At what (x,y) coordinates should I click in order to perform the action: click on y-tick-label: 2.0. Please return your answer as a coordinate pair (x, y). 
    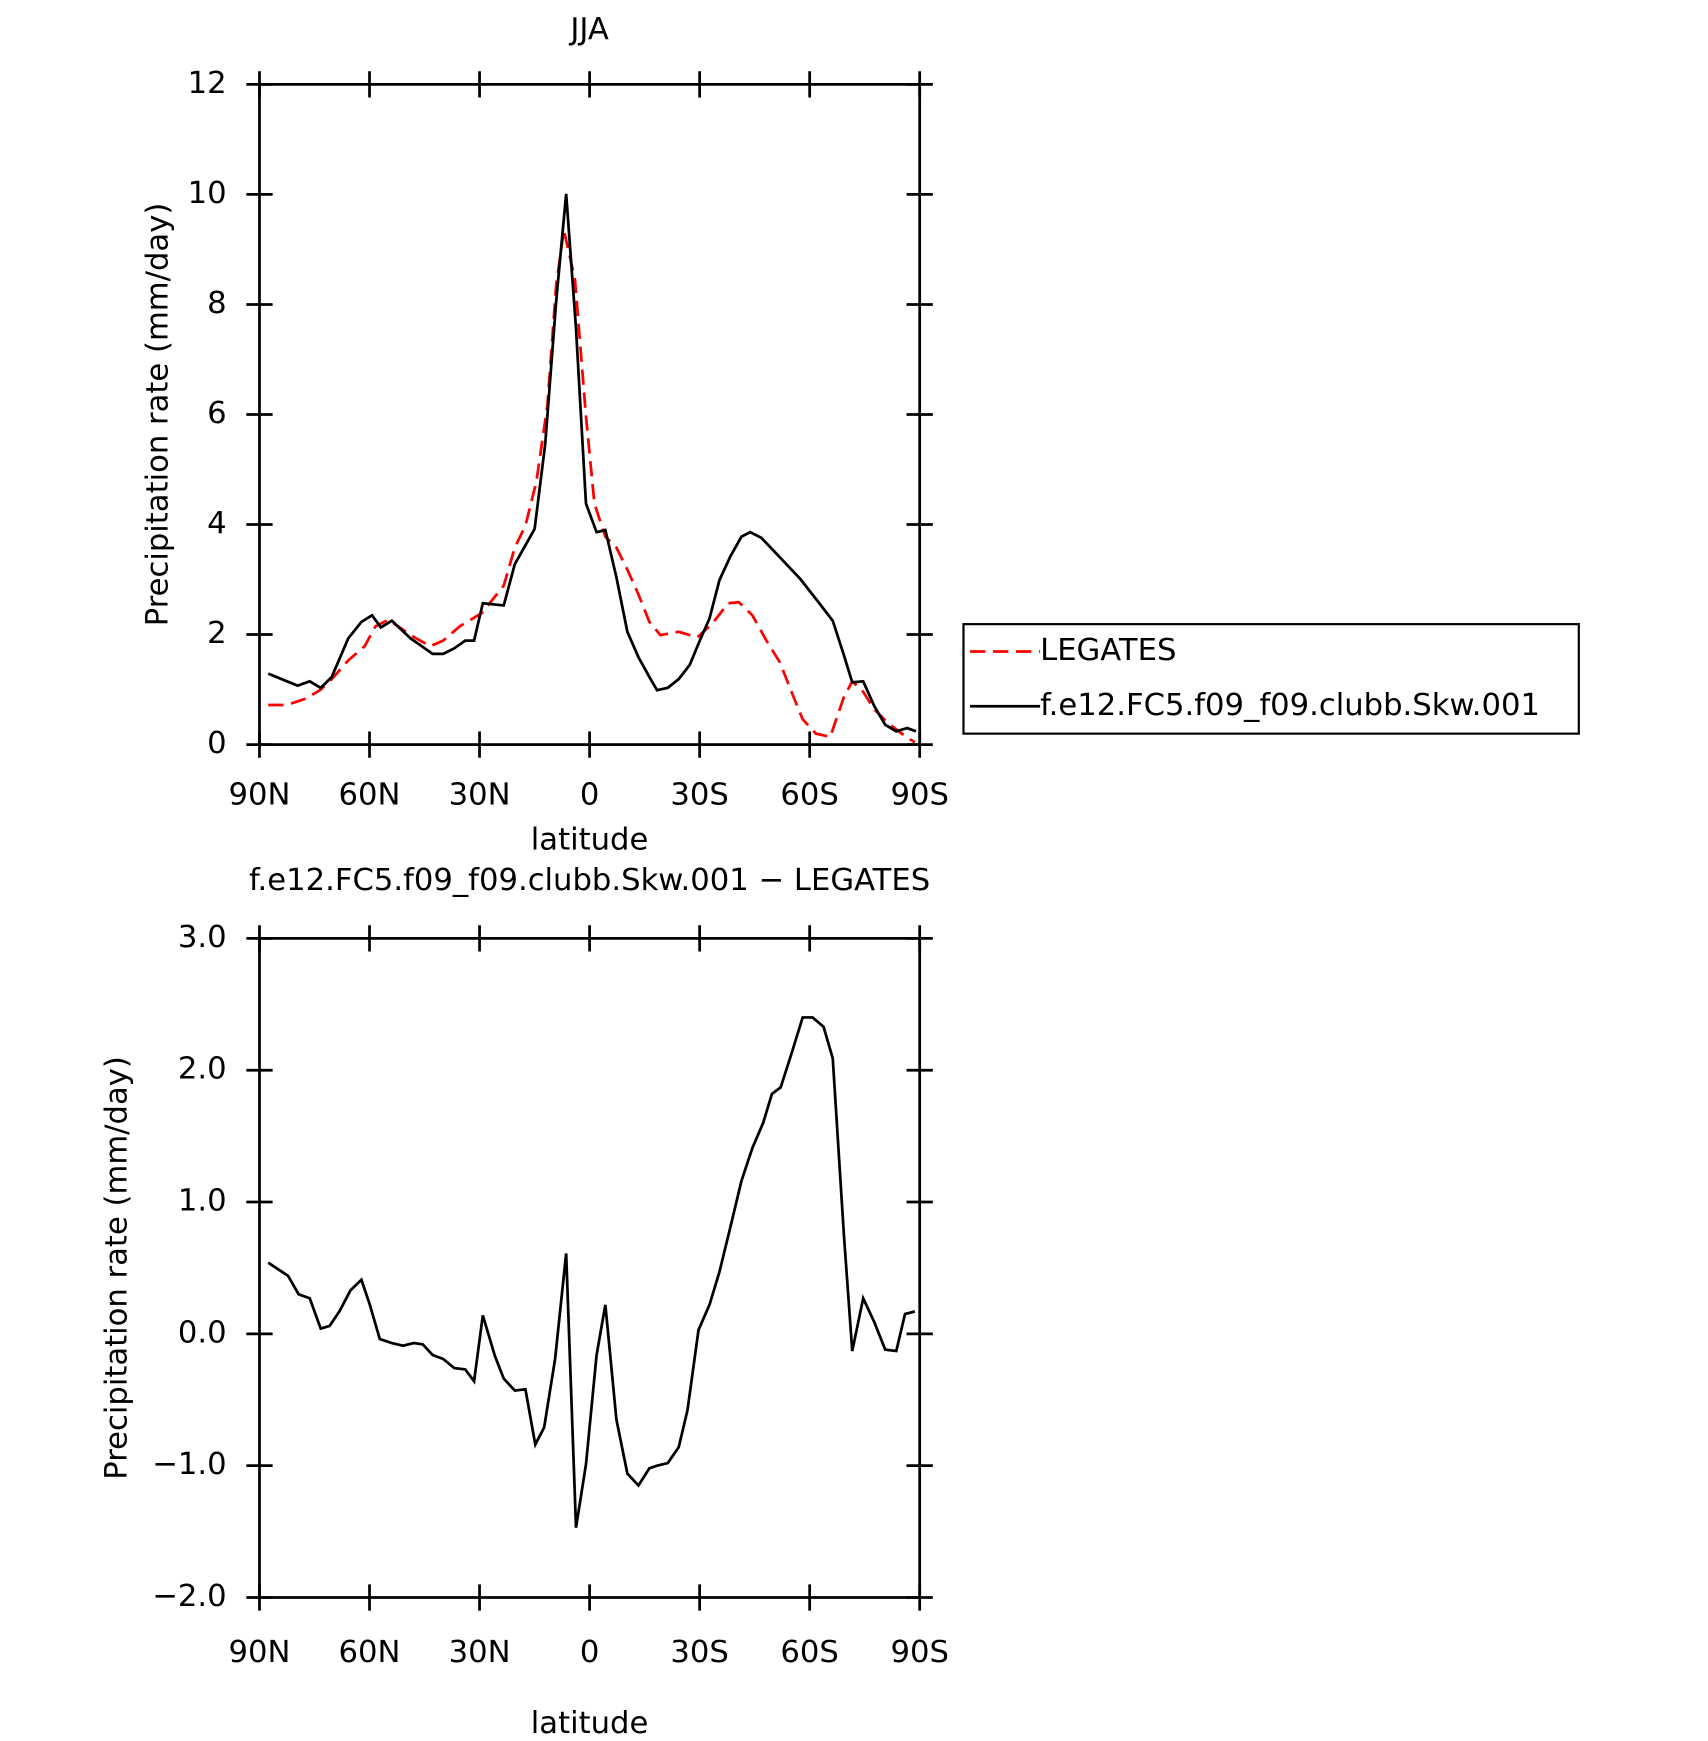
    Looking at the image, I should click on (202, 1069).